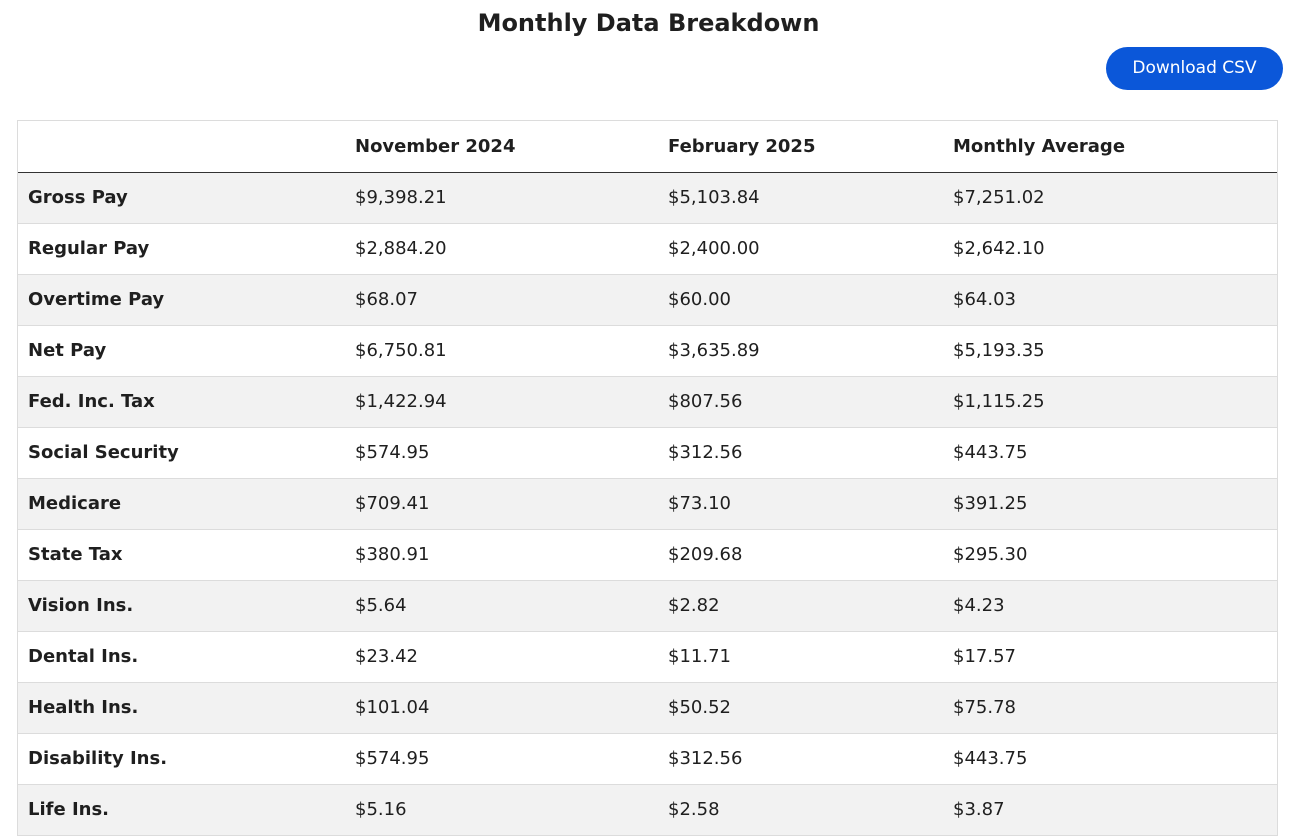 This screenshot has width=1297, height=836. I want to click on cell-nov-2024: $101.04, so click(501, 708).